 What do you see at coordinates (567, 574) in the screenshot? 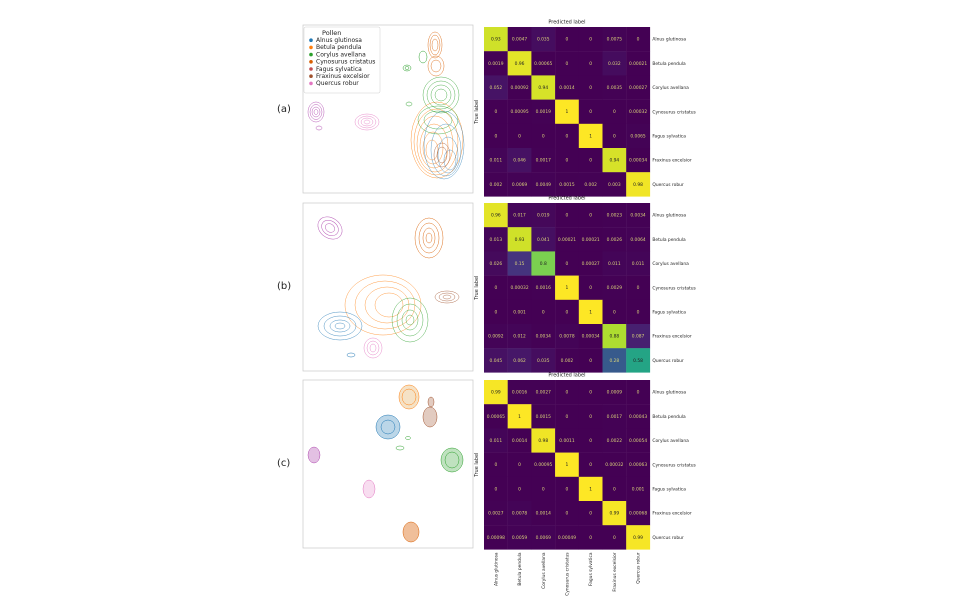
I see `col-tick-label: Cynosurus cristatus` at bounding box center [567, 574].